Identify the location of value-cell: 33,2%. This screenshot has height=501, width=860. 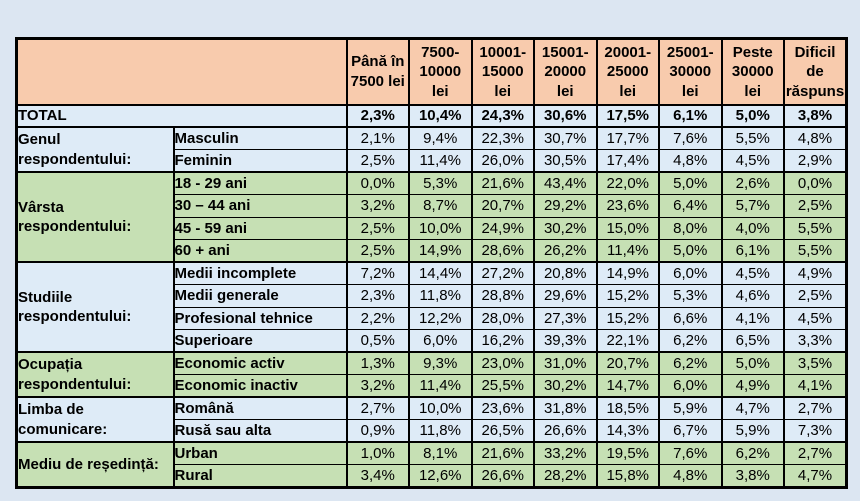
(565, 453).